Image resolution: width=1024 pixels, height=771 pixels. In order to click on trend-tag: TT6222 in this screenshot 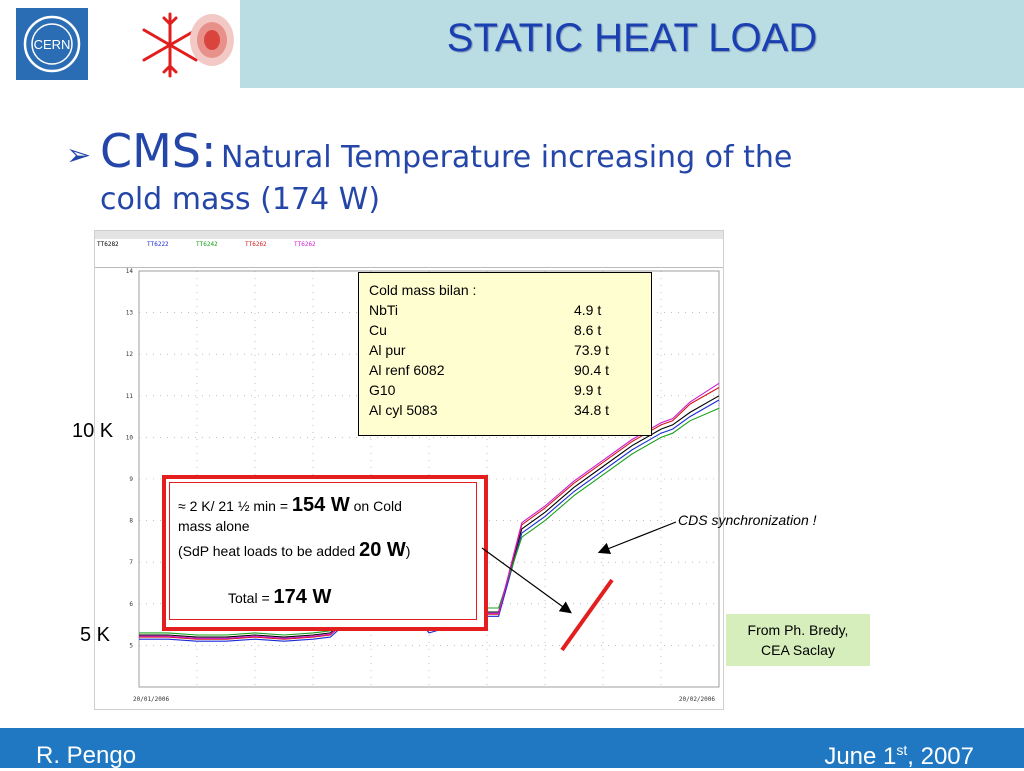, I will do `click(158, 244)`.